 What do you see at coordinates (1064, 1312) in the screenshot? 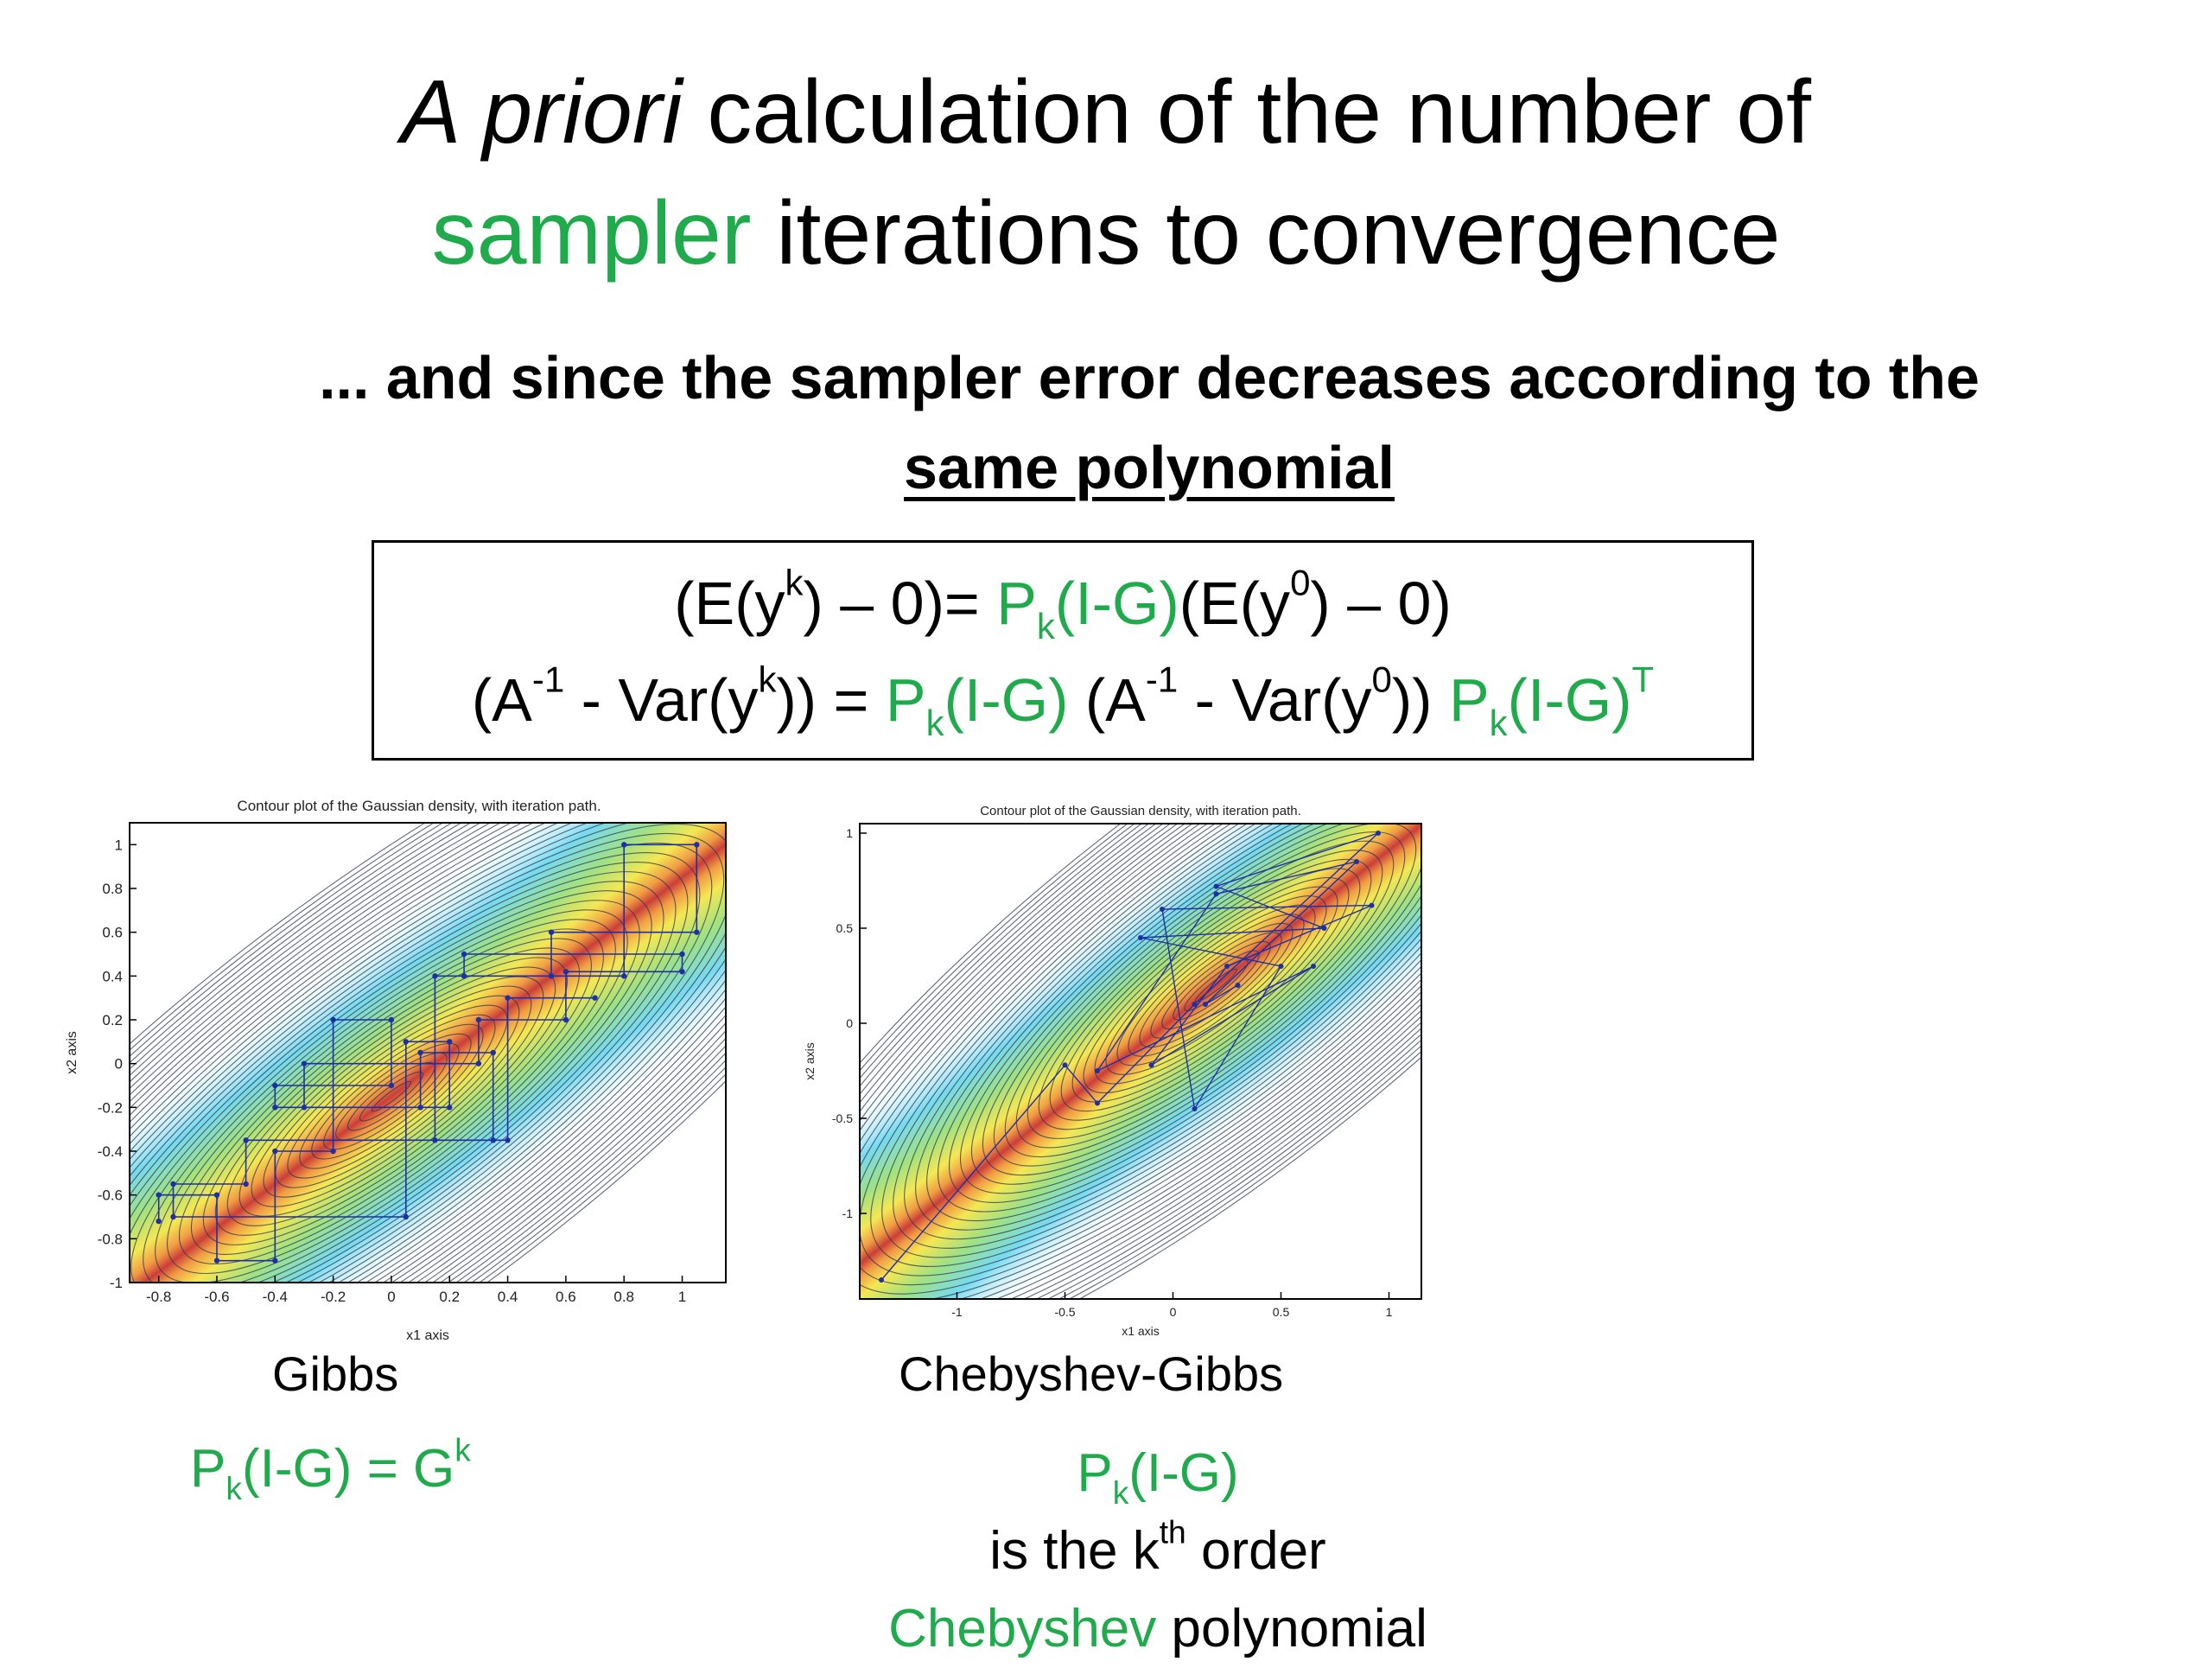
I see `cheb-xtick: -0.5` at bounding box center [1064, 1312].